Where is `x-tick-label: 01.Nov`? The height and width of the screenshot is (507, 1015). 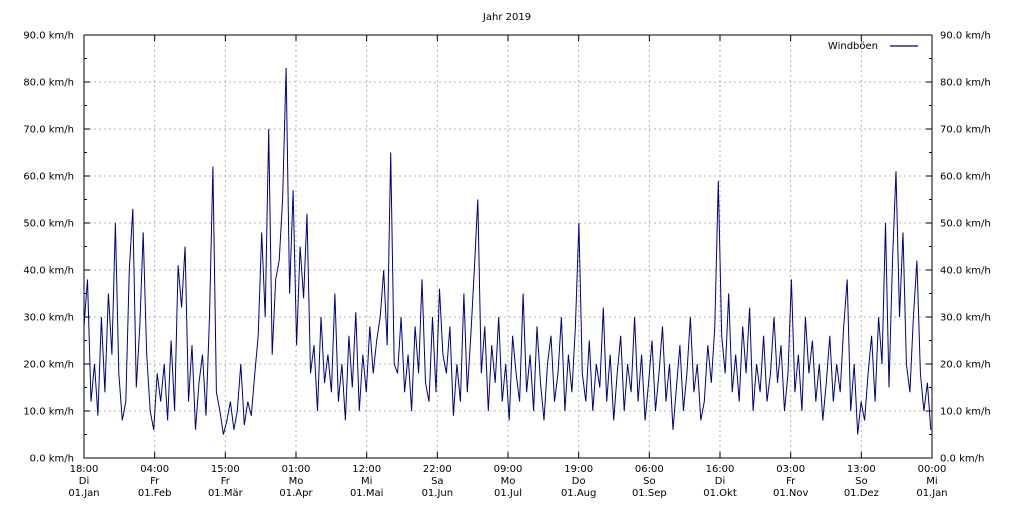 x-tick-label: 01.Nov is located at coordinates (791, 493).